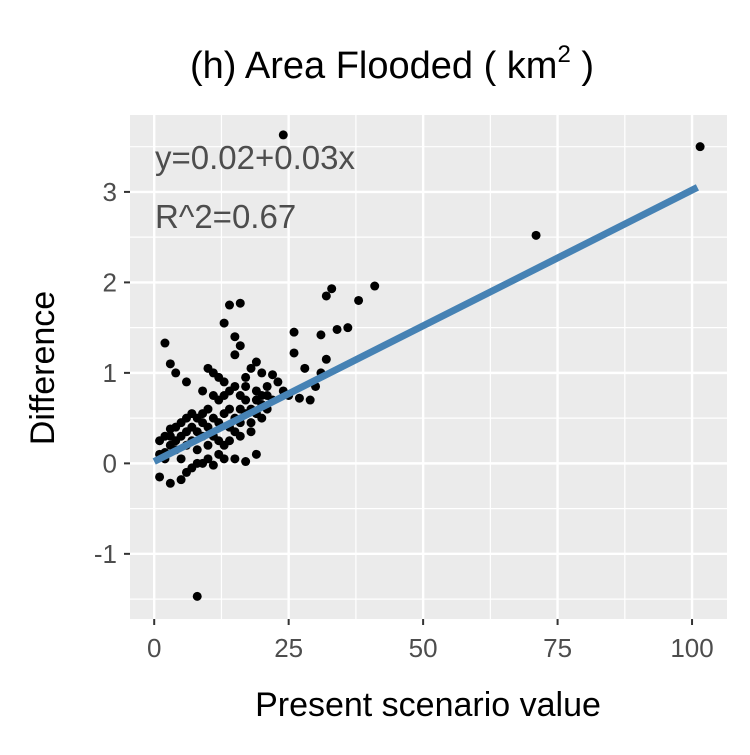 This screenshot has width=750, height=755. What do you see at coordinates (225, 216) in the screenshot?
I see `annotation-1: R^2=0.67` at bounding box center [225, 216].